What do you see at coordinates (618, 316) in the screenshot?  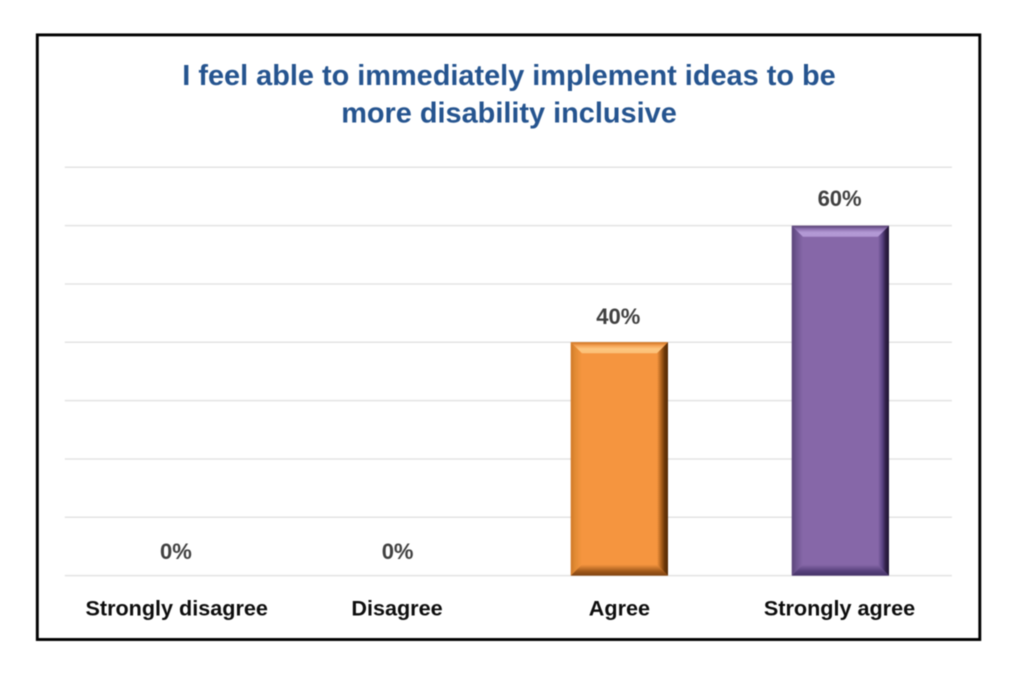 I see `svg-text: 40%` at bounding box center [618, 316].